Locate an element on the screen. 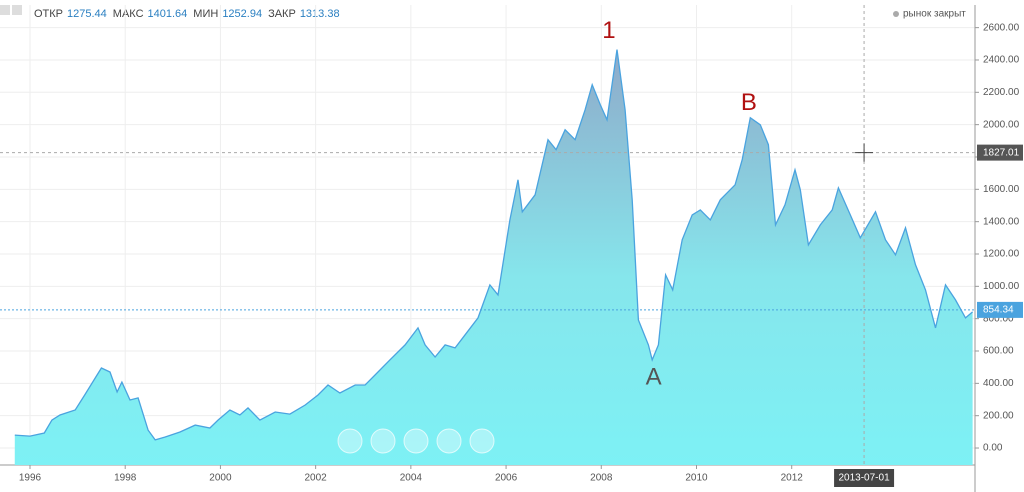 The image size is (1024, 492). last-price-box is located at coordinates (1000, 309).